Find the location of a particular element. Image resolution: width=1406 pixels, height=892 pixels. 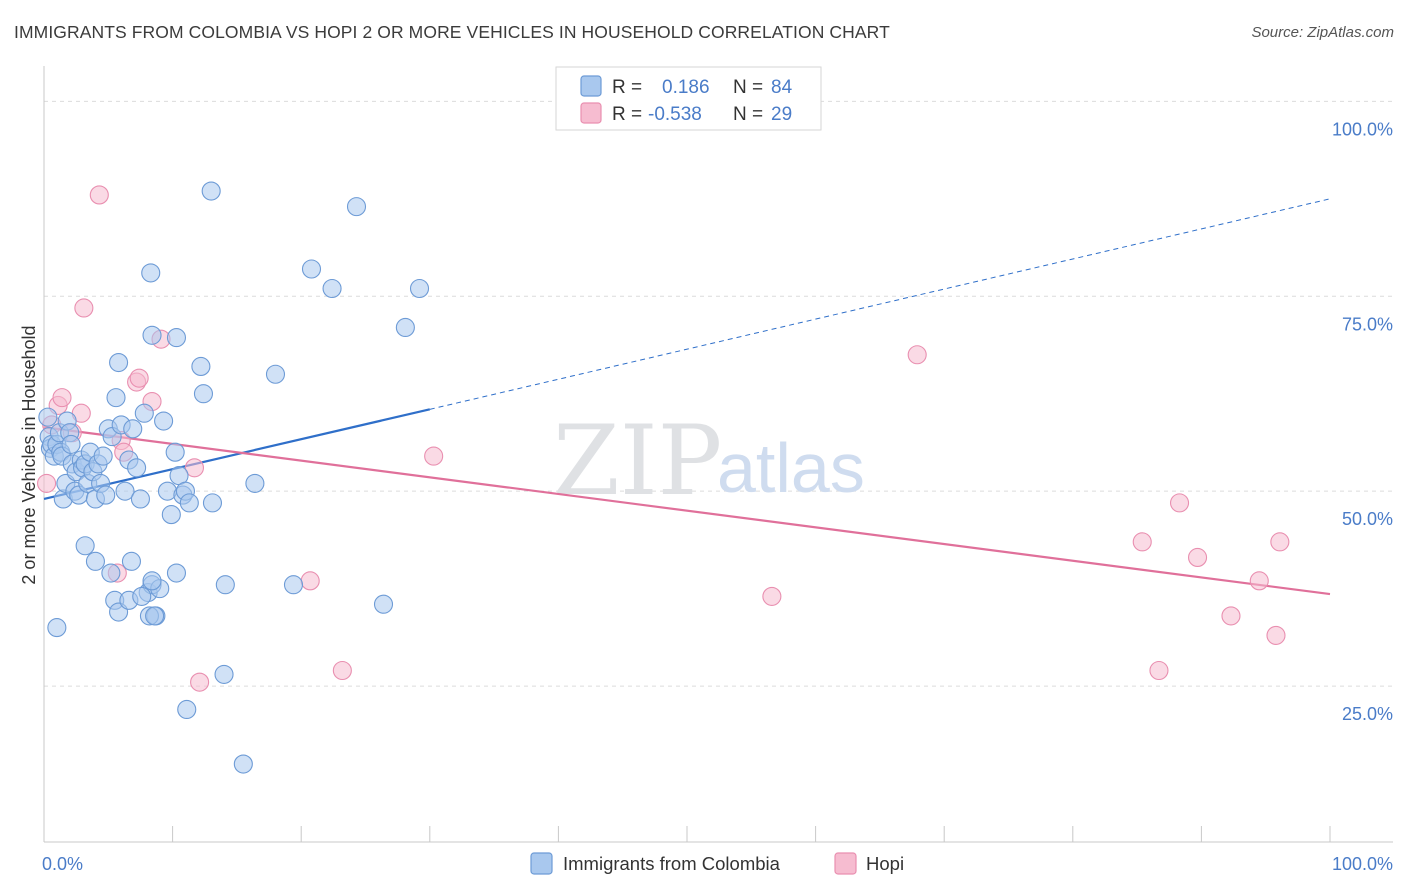

legend-swatch-hopi is located at coordinates (591, 113).